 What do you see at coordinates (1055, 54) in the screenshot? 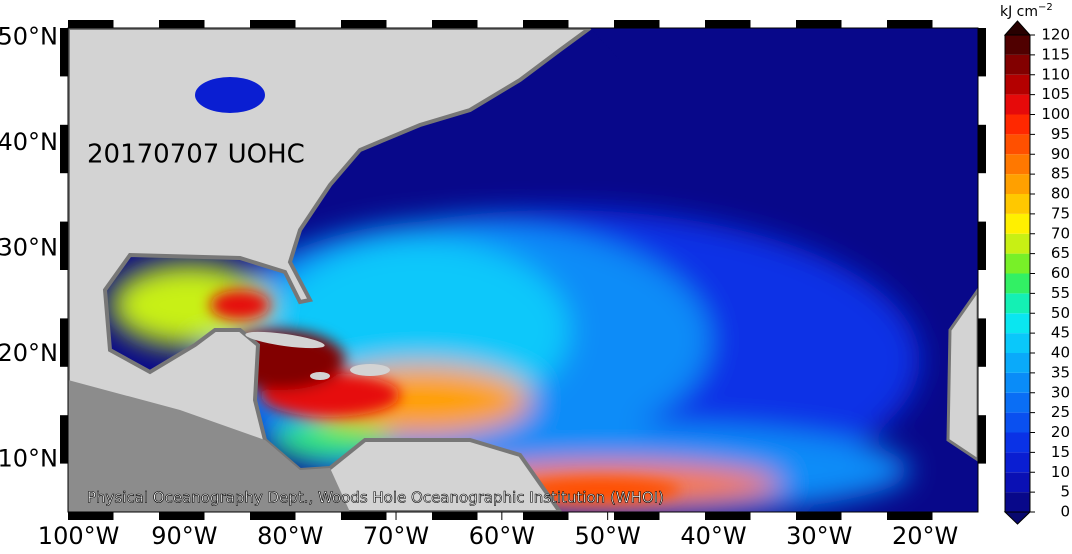
I see `colorbar-tick-label: 115` at bounding box center [1055, 54].